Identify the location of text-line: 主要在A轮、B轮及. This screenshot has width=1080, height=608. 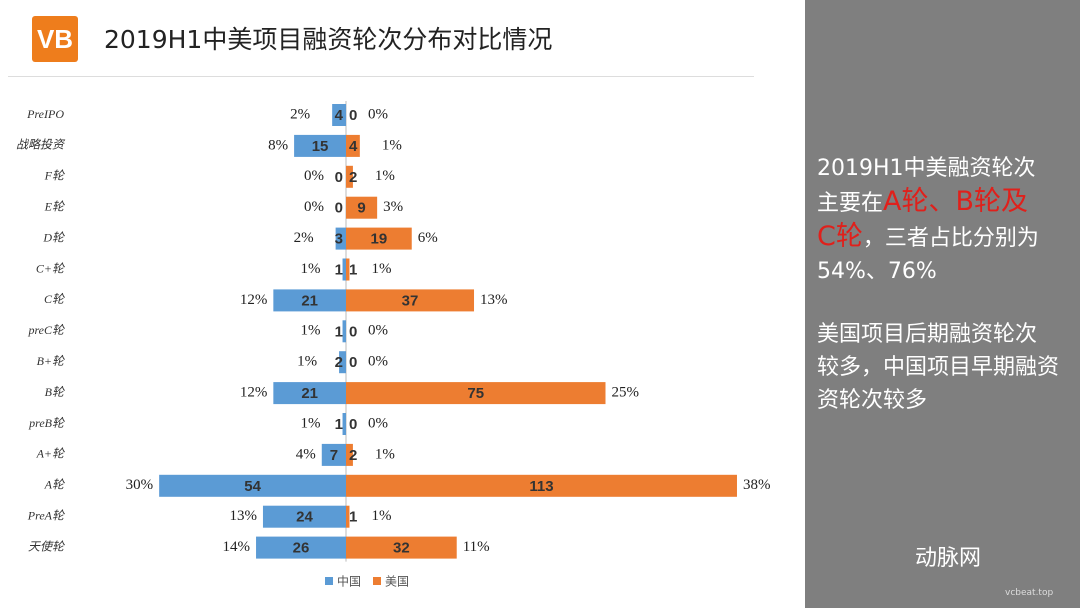
(928, 202).